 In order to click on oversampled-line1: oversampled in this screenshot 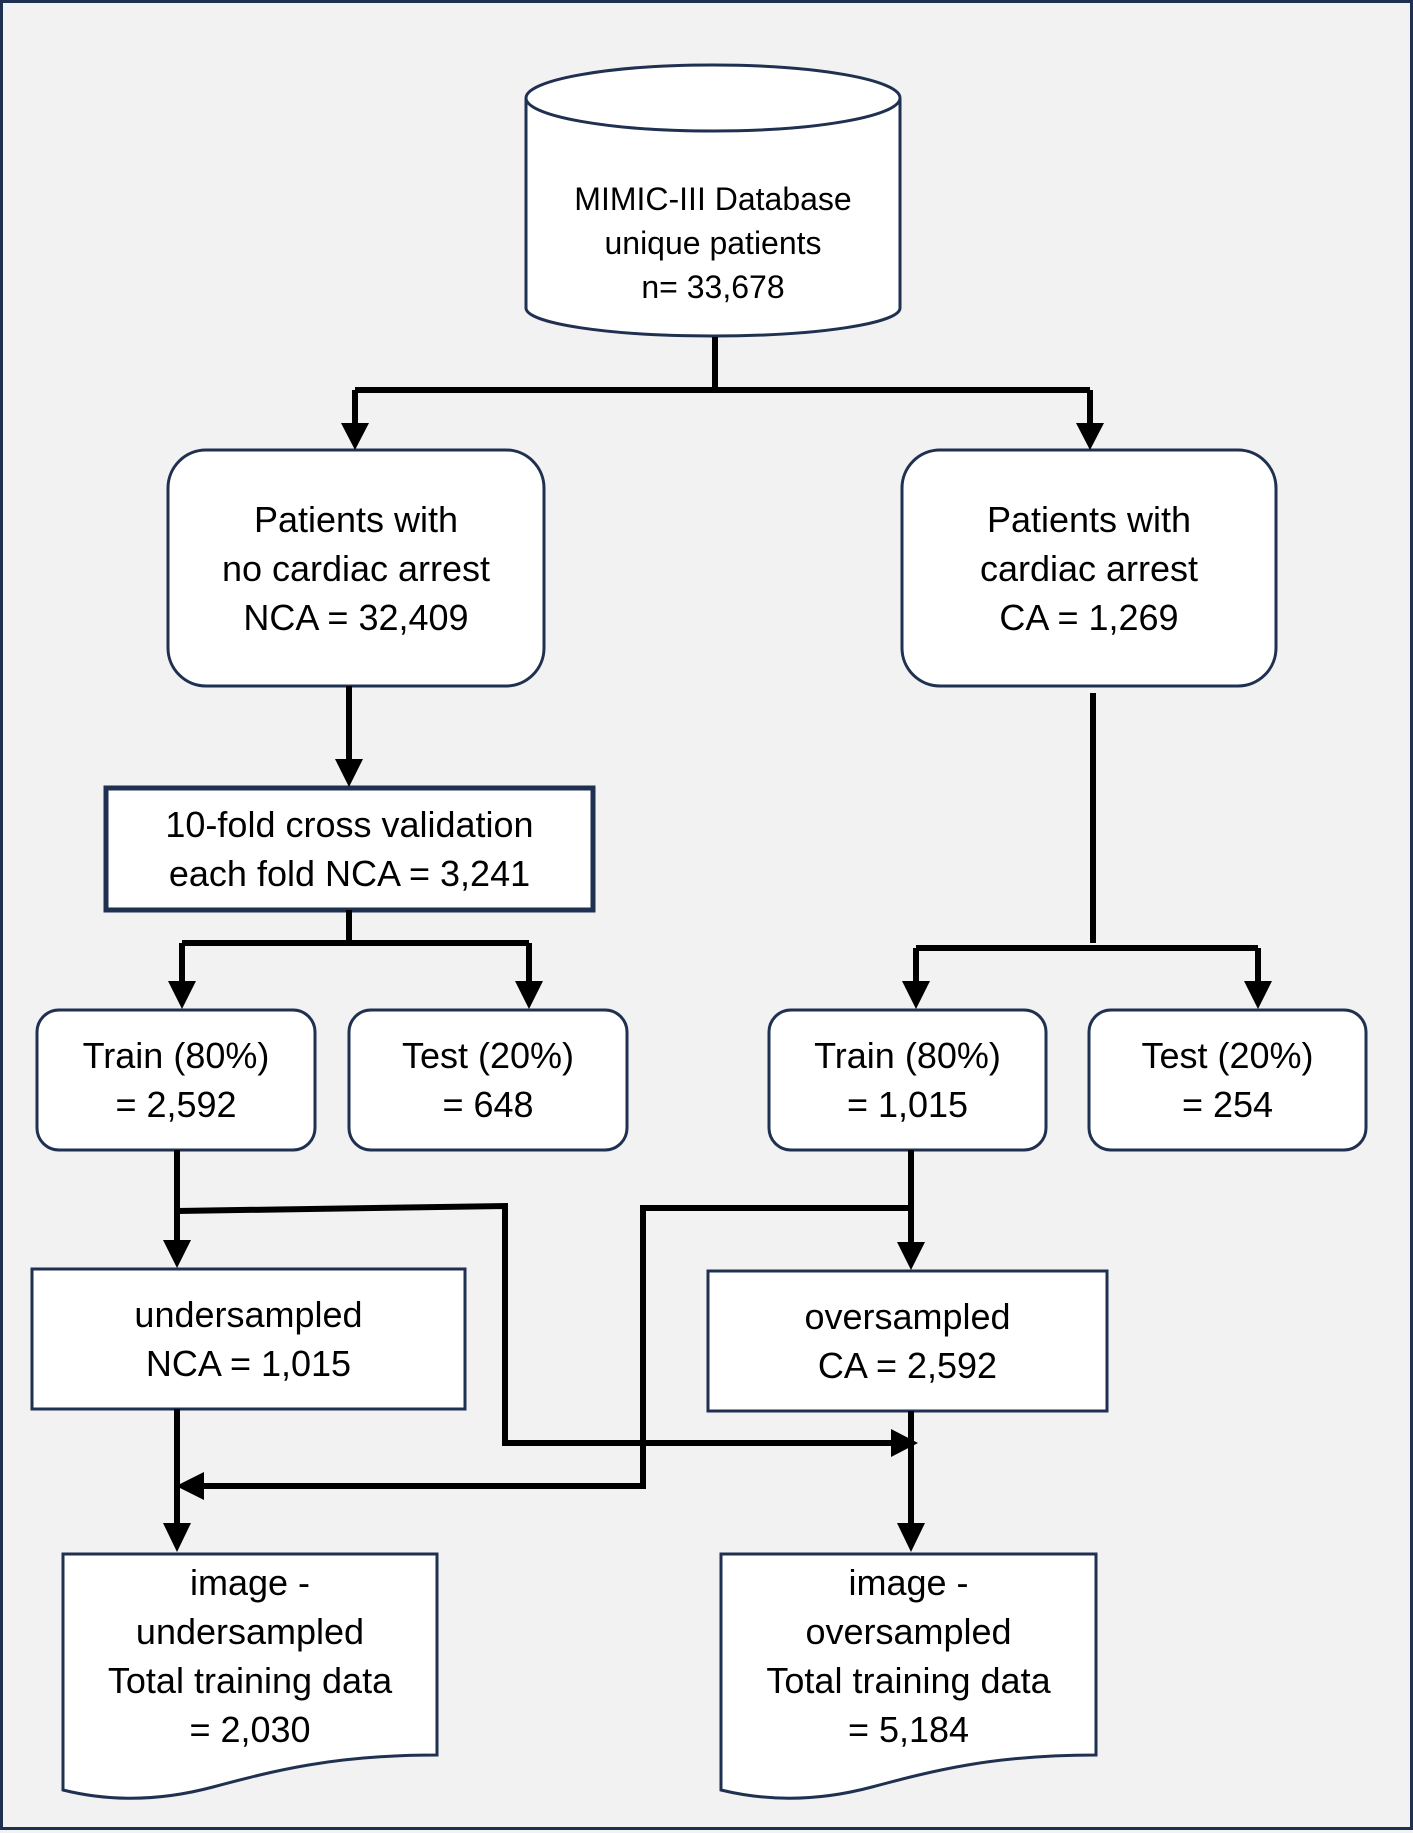, I will do `click(907, 1316)`.